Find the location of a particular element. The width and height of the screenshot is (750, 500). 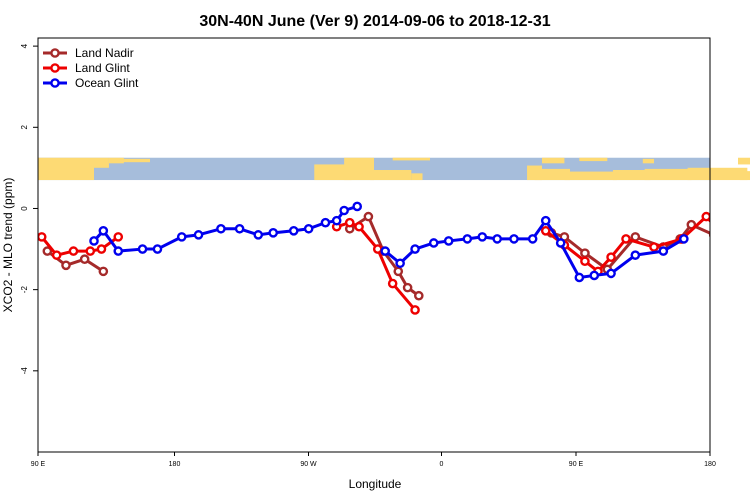

legend-item-ocean-glint: Ocean Glint is located at coordinates (91, 83).